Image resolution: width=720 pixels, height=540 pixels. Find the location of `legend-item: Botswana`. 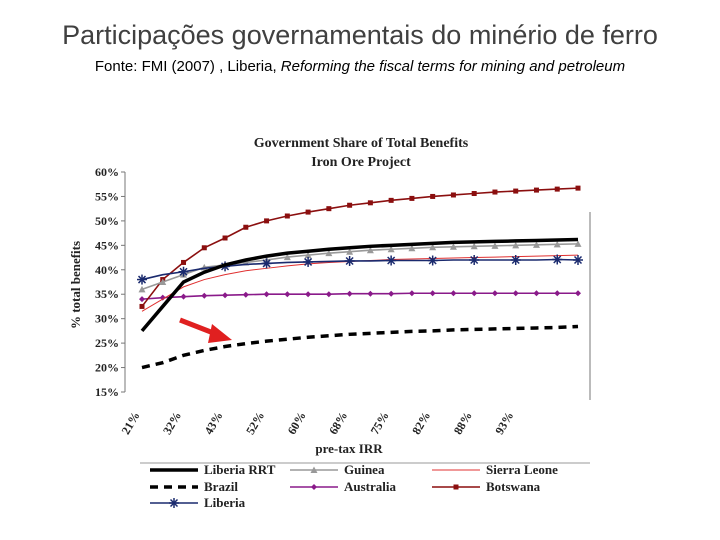

legend-item: Botswana is located at coordinates (486, 486).